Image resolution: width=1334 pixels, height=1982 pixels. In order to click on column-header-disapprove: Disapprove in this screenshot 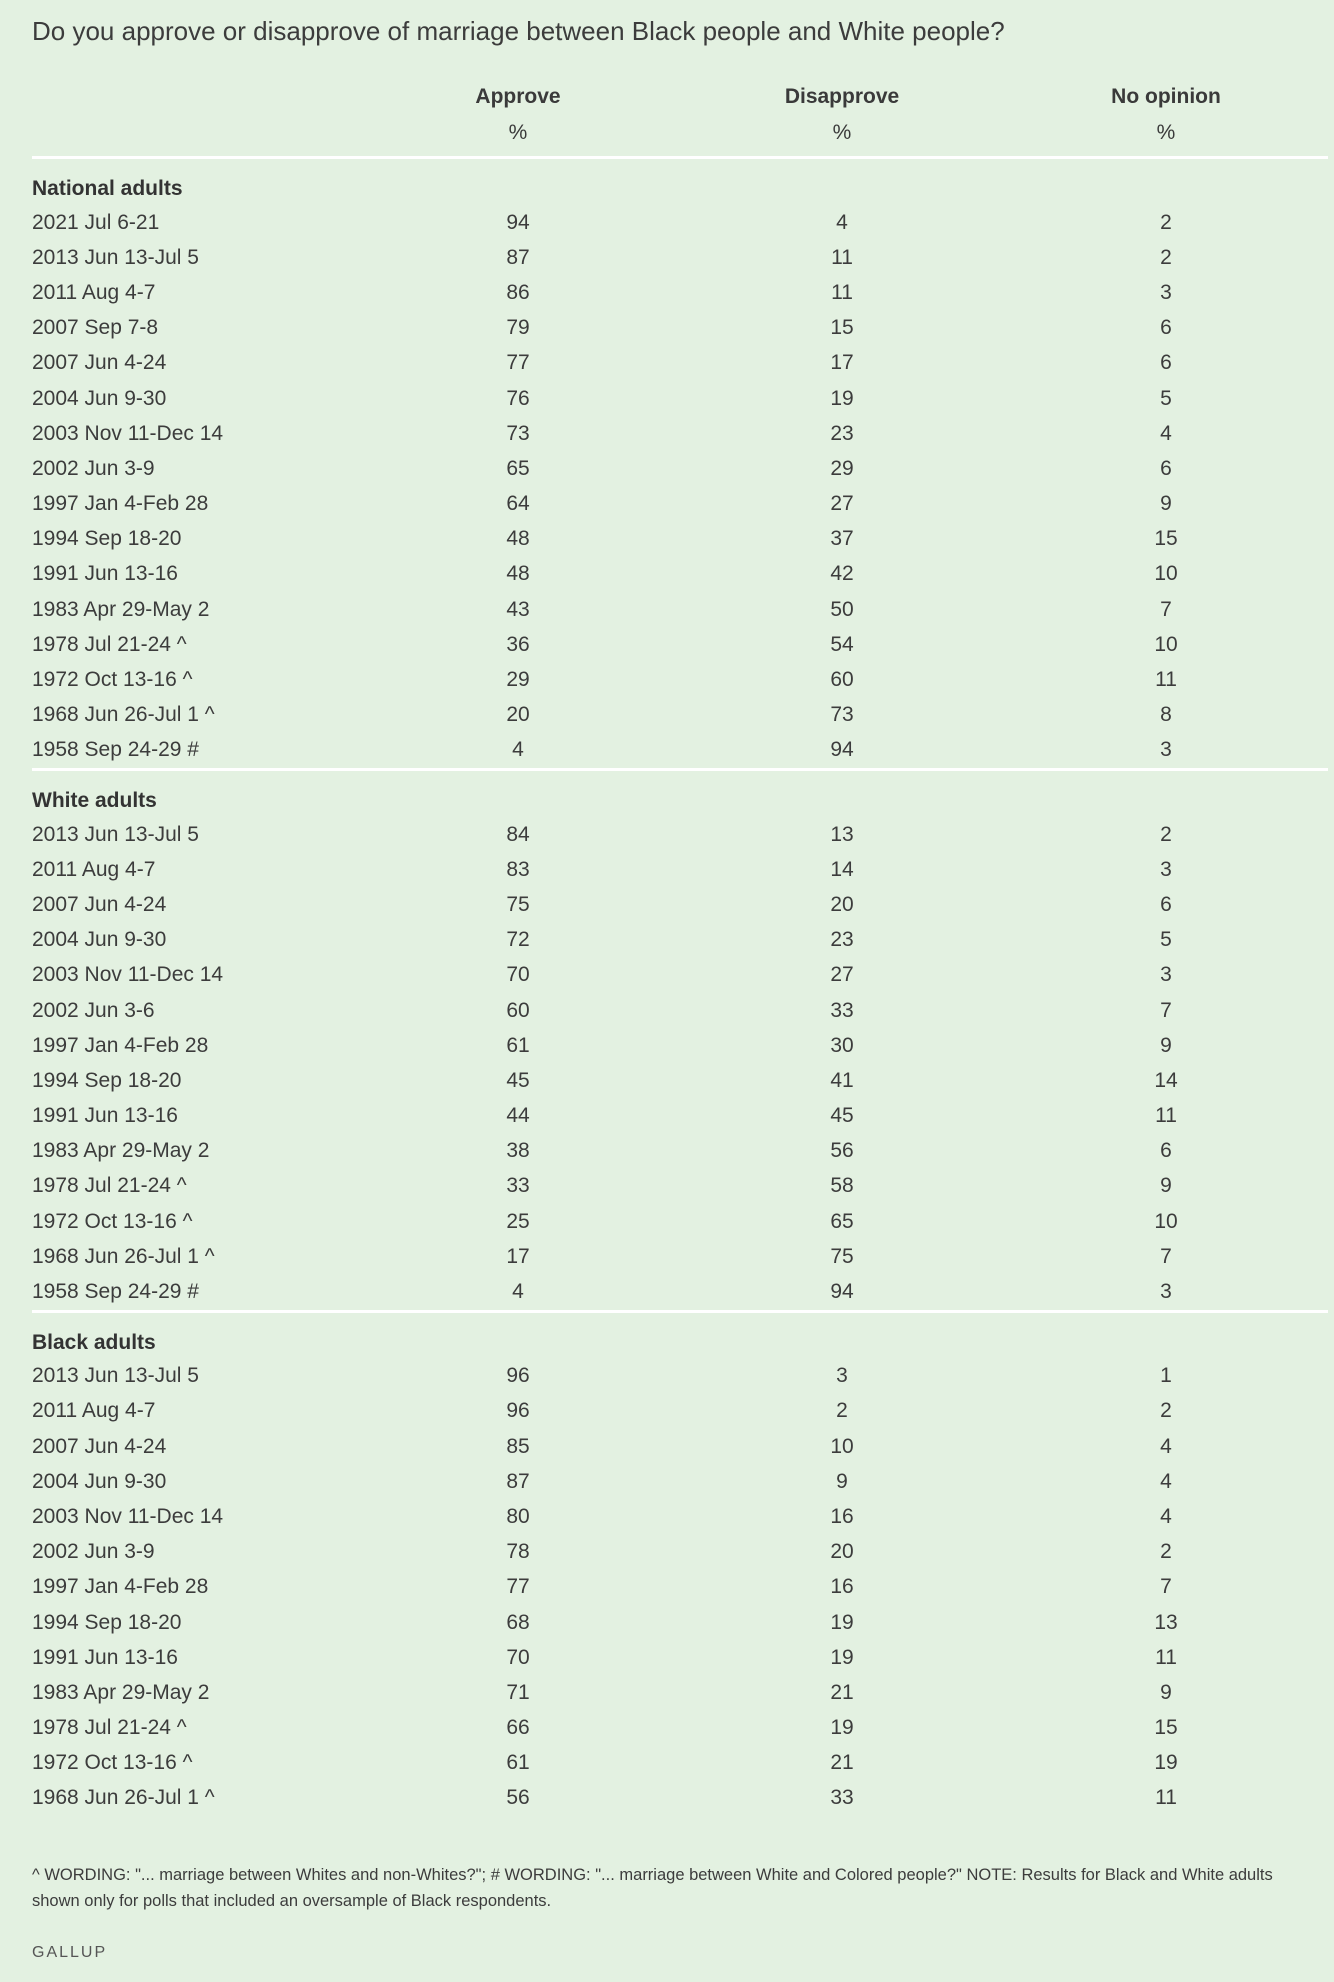, I will do `click(842, 96)`.